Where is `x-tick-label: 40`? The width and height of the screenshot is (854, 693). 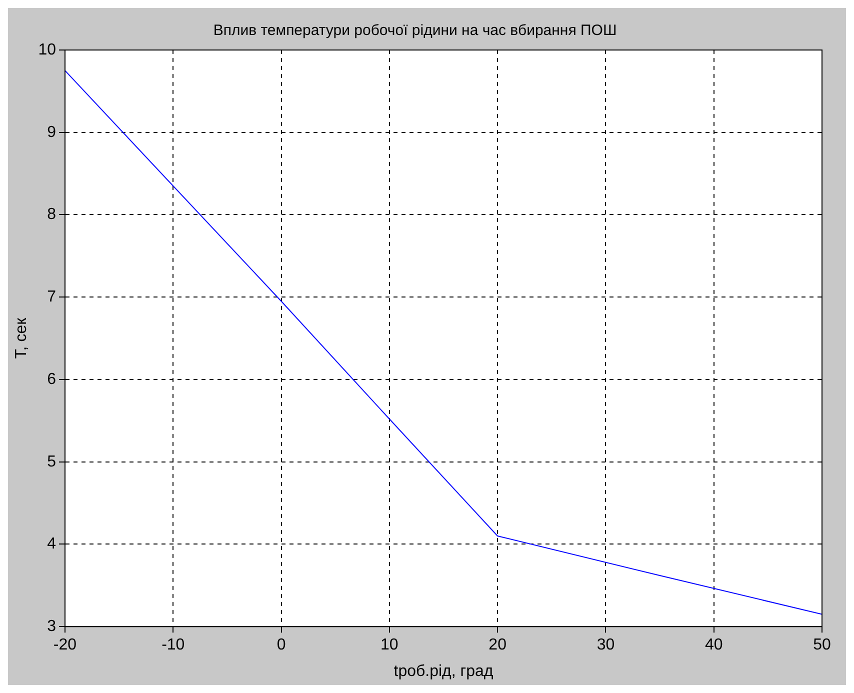
x-tick-label: 40 is located at coordinates (713, 645).